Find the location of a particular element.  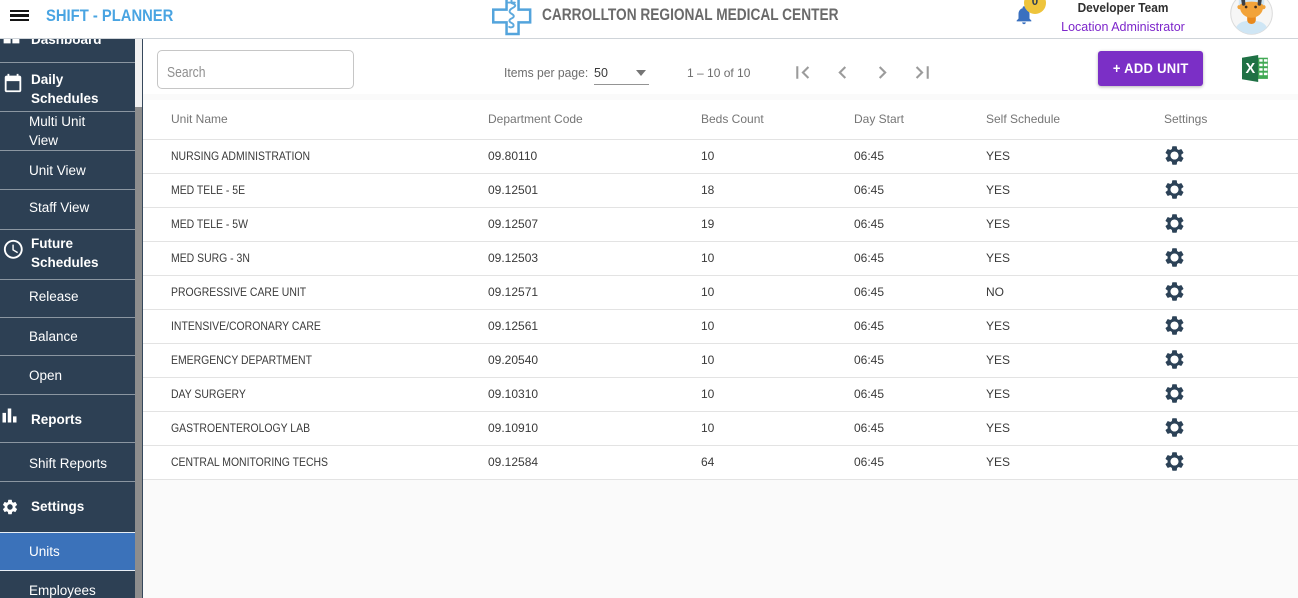

svg-text: X is located at coordinates (1250, 69).